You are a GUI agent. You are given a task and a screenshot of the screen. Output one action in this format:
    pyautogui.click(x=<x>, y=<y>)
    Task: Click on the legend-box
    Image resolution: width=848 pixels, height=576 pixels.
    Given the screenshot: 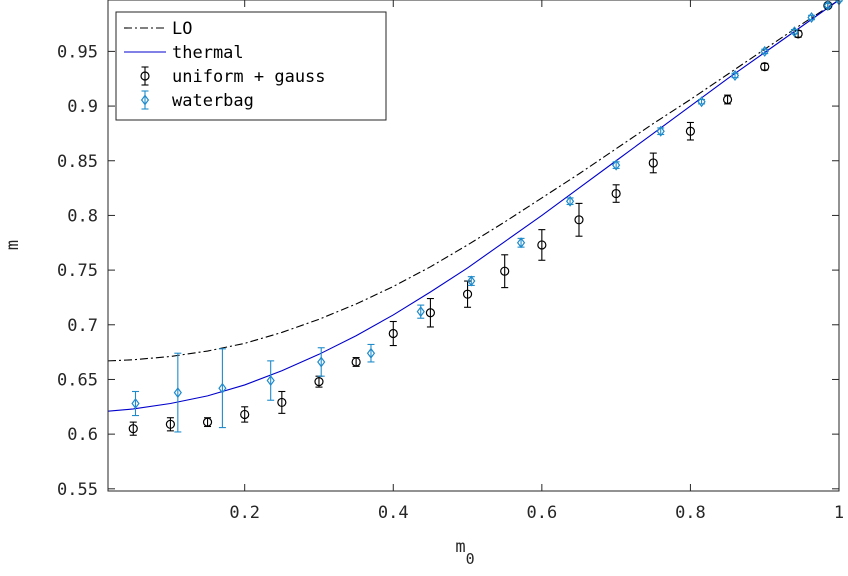 What is the action you would take?
    pyautogui.click(x=251, y=66)
    